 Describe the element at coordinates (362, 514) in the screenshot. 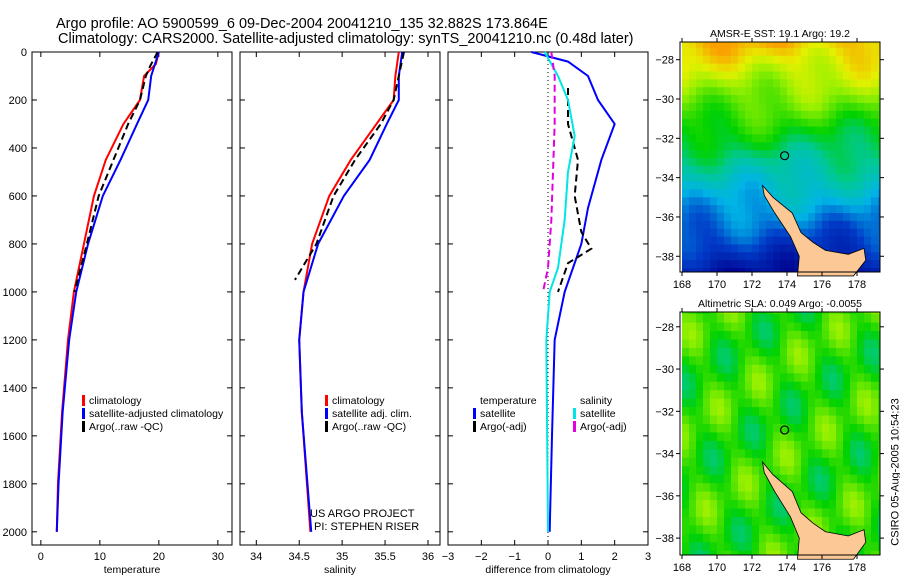

I see `project-label: US ARGO PROJECT` at that location.